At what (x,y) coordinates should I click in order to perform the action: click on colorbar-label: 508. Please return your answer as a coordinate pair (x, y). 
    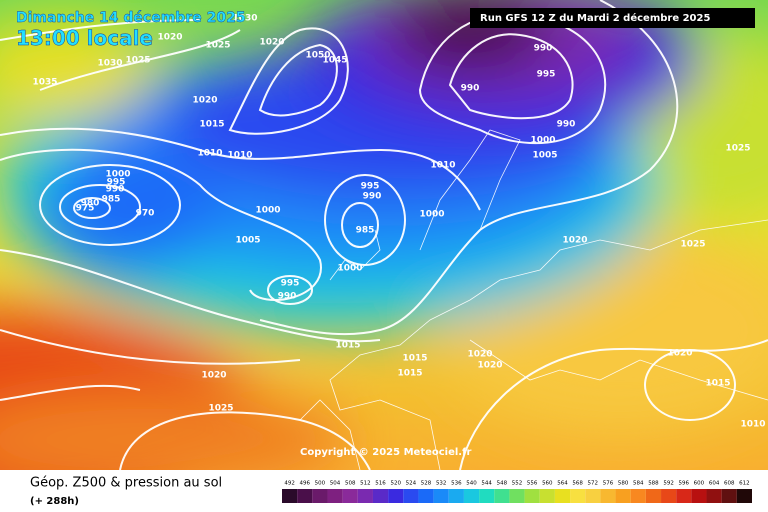
    Looking at the image, I should click on (350, 484).